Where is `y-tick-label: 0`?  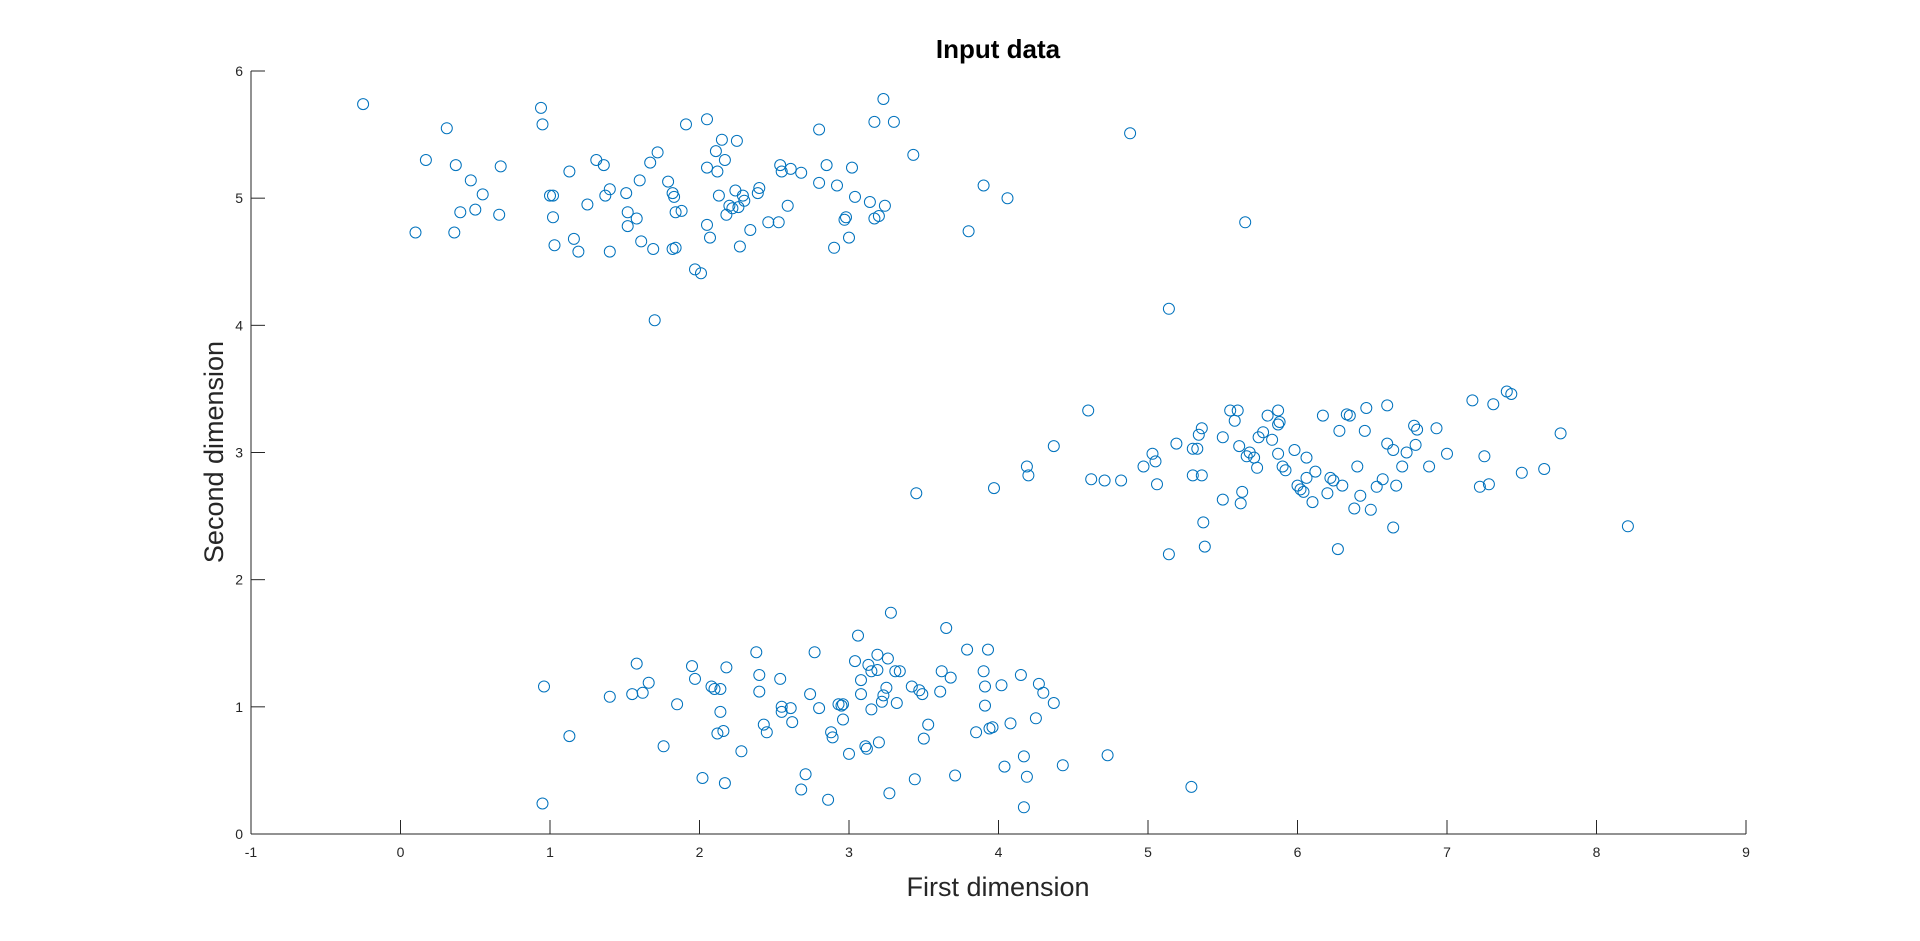 y-tick-label: 0 is located at coordinates (239, 834).